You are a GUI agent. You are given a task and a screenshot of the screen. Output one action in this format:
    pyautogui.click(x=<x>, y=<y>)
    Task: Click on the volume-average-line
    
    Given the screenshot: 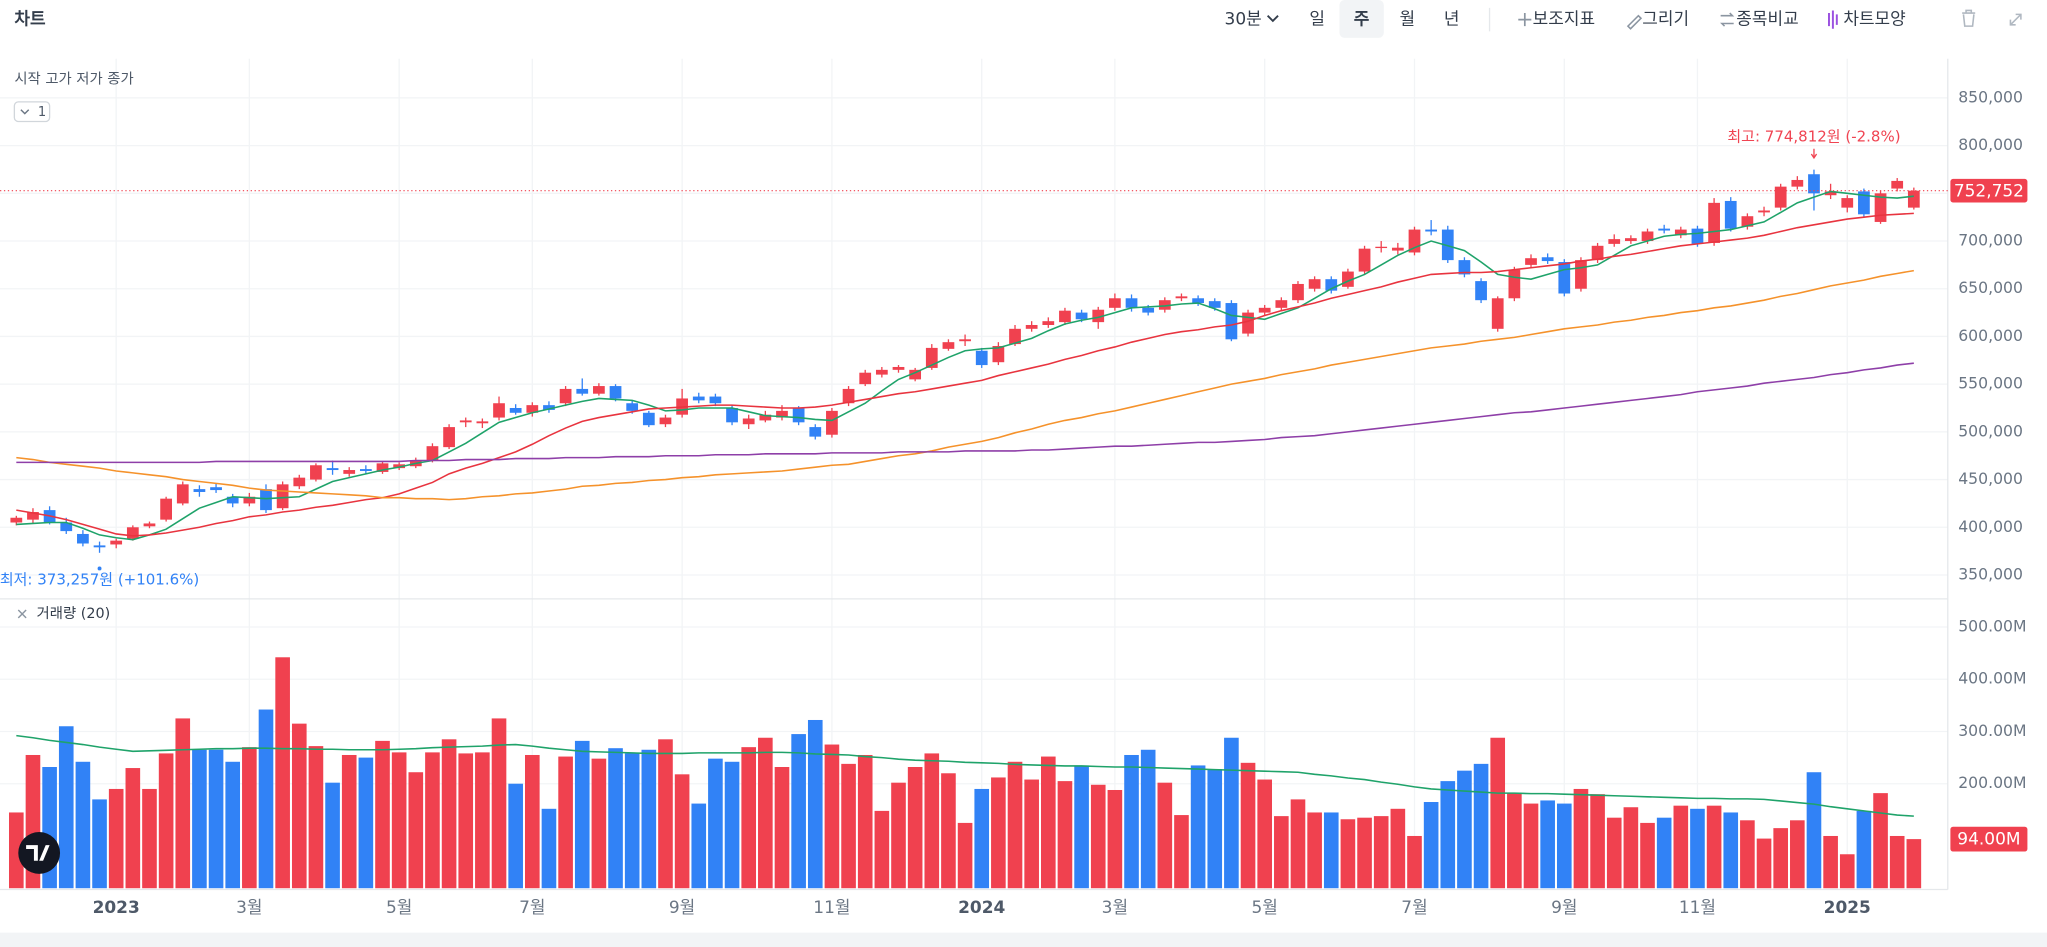 What is the action you would take?
    pyautogui.click(x=965, y=775)
    